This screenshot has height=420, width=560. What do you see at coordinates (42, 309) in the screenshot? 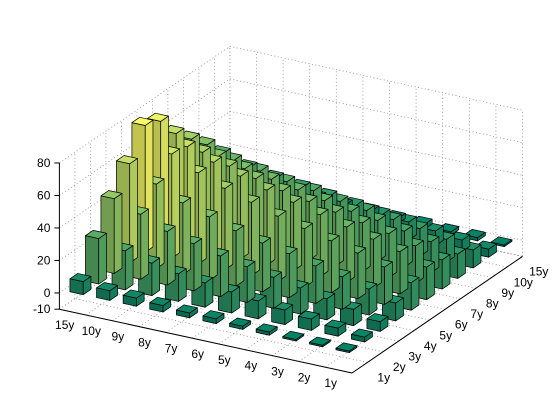
I see `z-tick-label: -10` at bounding box center [42, 309].